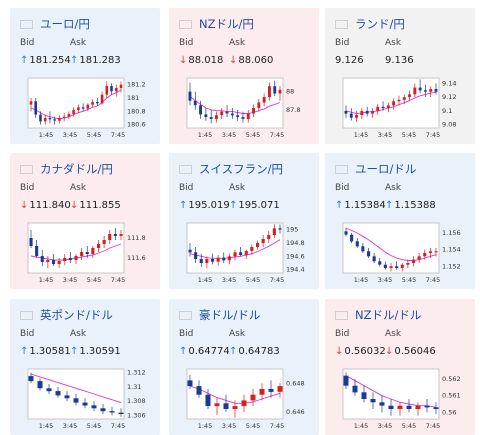  I want to click on y-tick-label: 111.8, so click(136, 238).